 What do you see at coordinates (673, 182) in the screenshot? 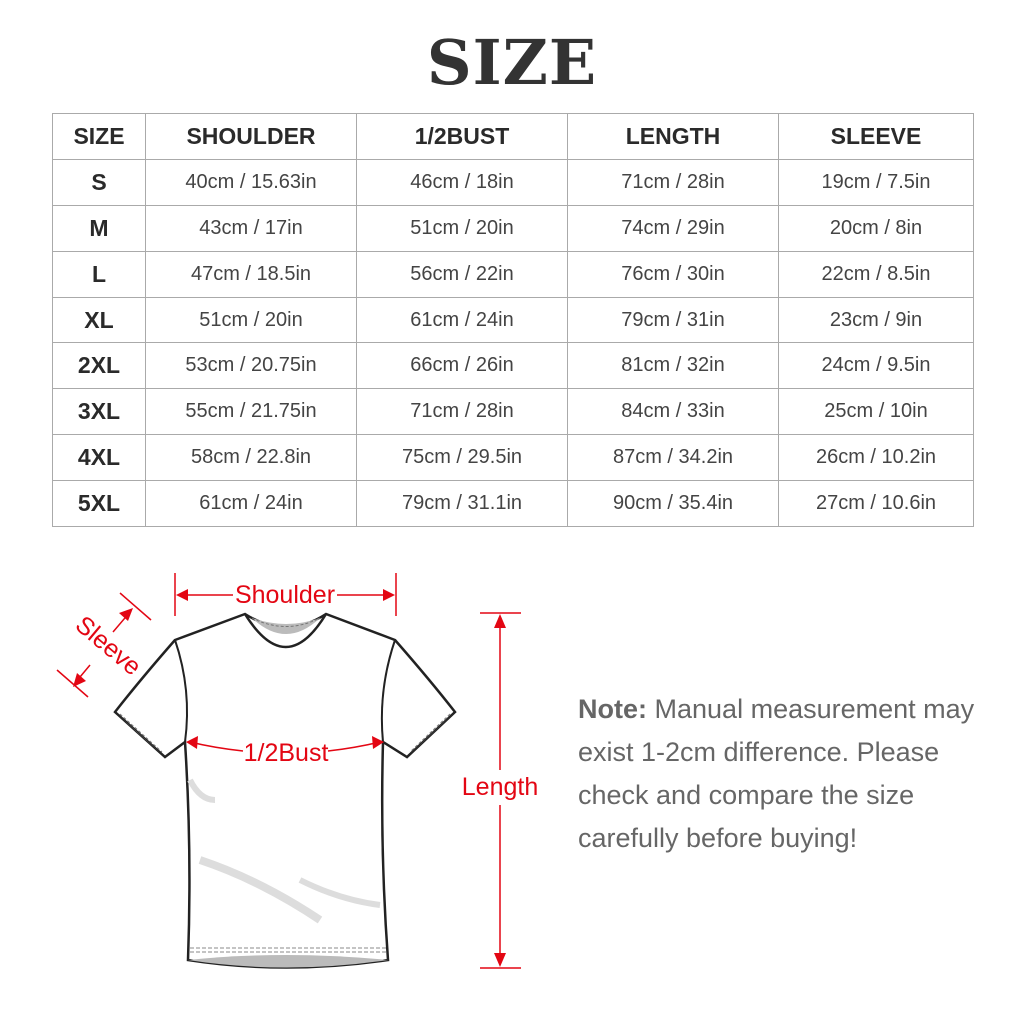
I see `cell-length: 71cm / 28in` at bounding box center [673, 182].